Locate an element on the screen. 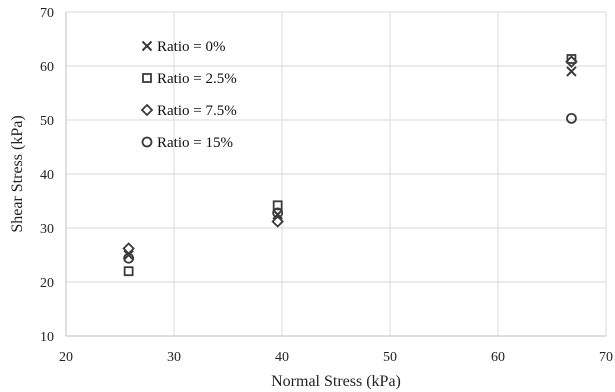  legend-cross-marker is located at coordinates (147, 46).